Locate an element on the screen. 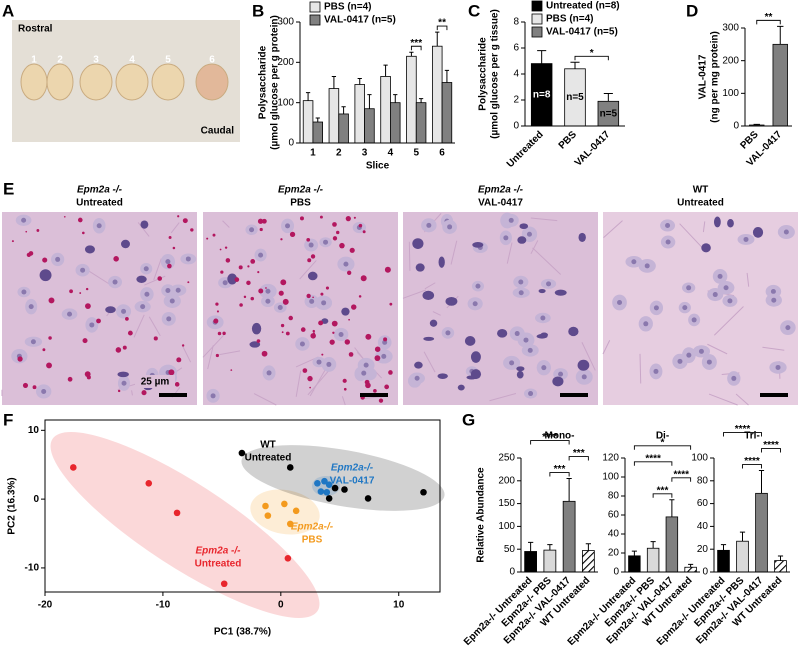 This screenshot has width=800, height=658. bar-annotation: n=8 is located at coordinates (542, 94).